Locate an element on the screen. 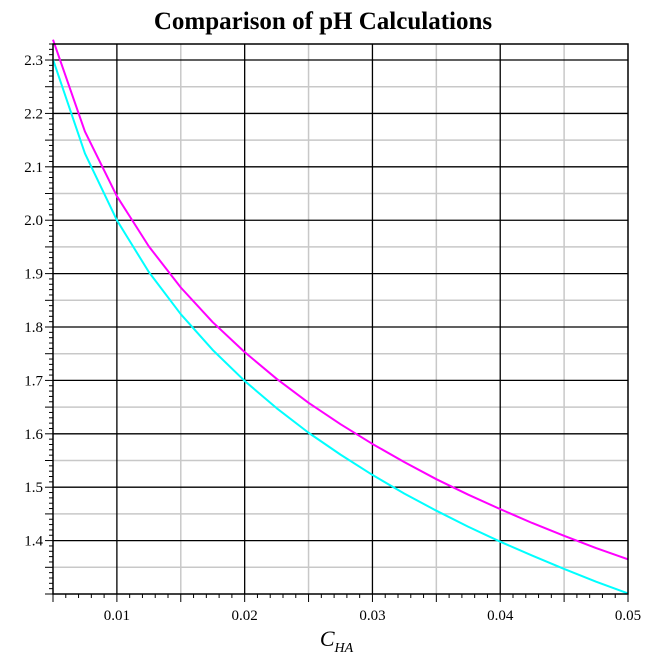  x-tick-label: 0.03 is located at coordinates (372, 616).